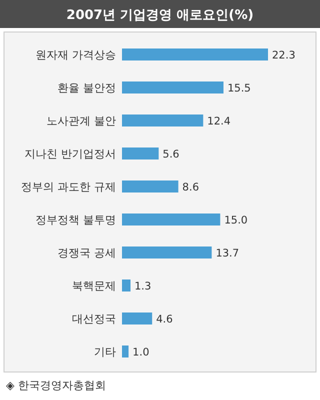 This screenshot has width=320, height=400. Describe the element at coordinates (165, 320) in the screenshot. I see `data-label: 4.6` at that location.